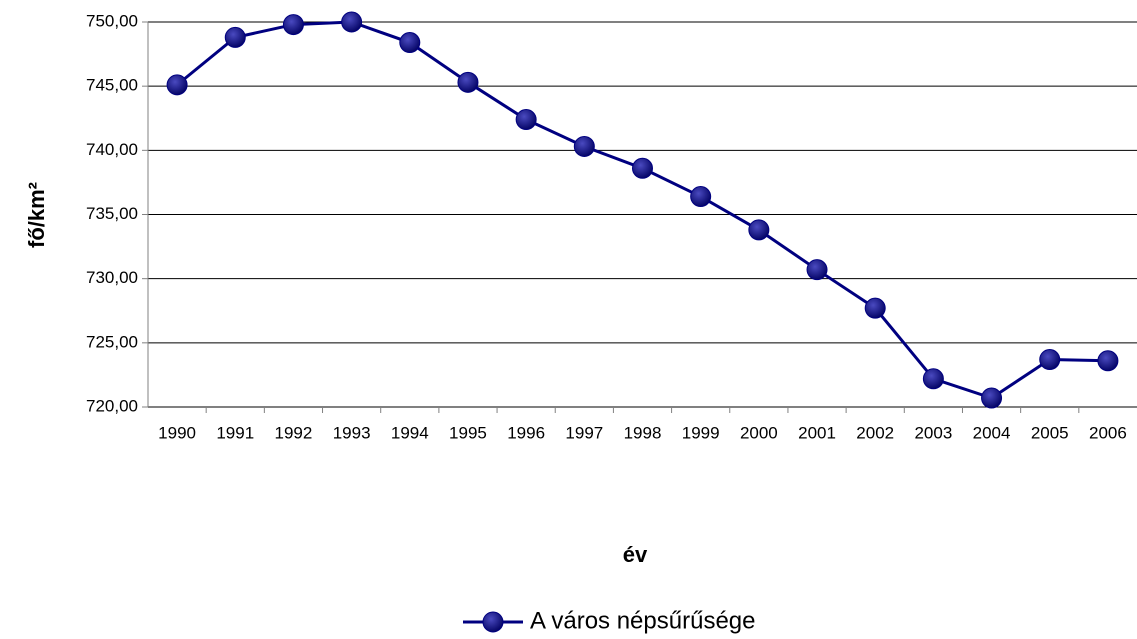  I want to click on y-tick-label: 725,00, so click(112, 341).